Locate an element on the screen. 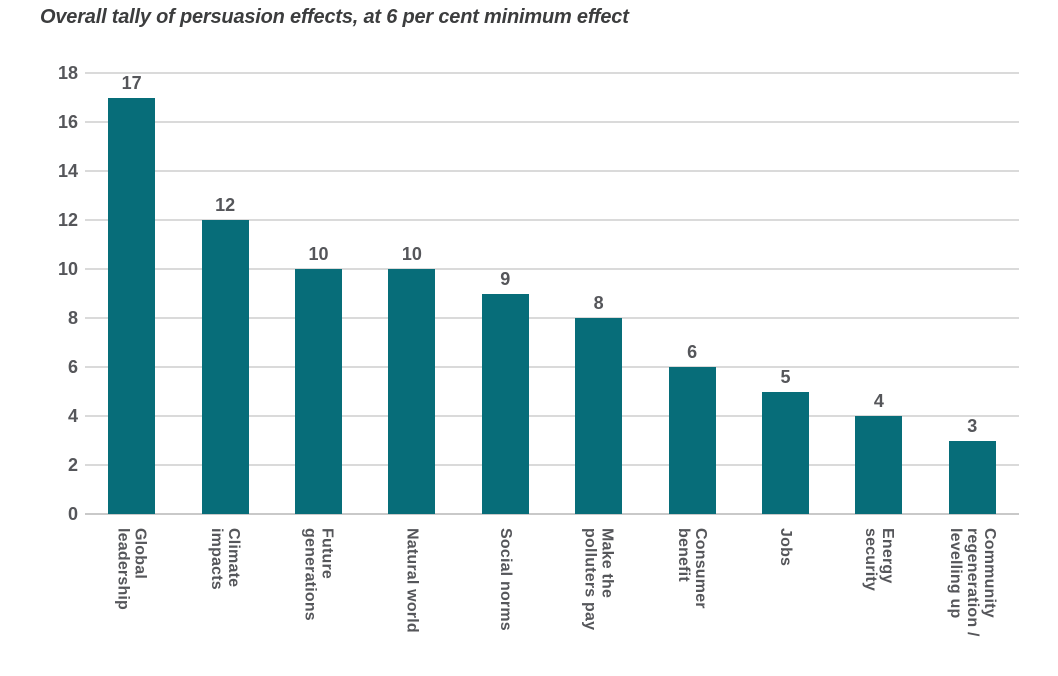 The width and height of the screenshot is (1058, 676). y-tick-label-18: 18 is located at coordinates (67, 73).